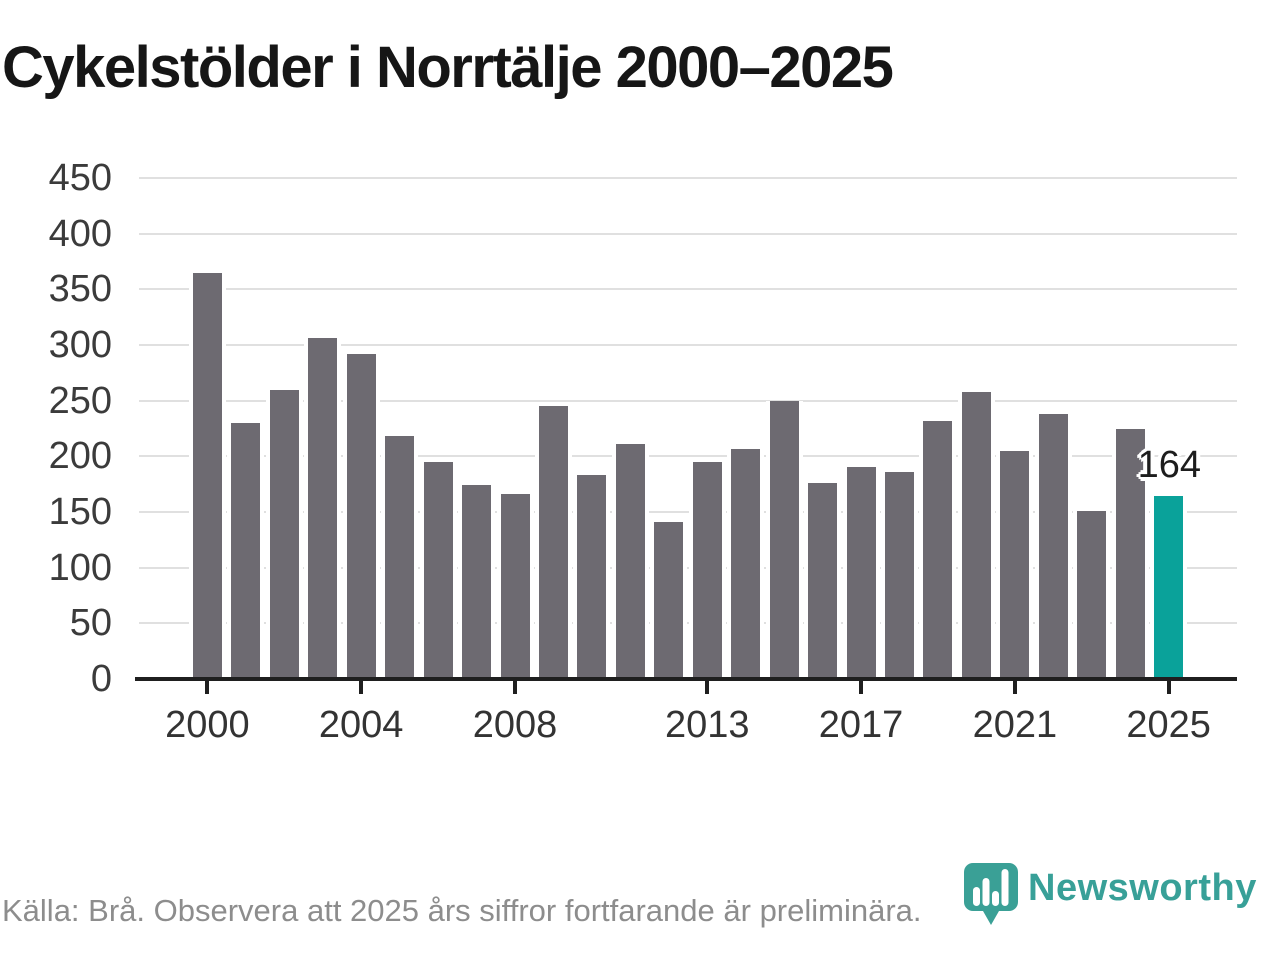 The image size is (1280, 960). What do you see at coordinates (361, 687) in the screenshot?
I see `x-tick-2004` at bounding box center [361, 687].